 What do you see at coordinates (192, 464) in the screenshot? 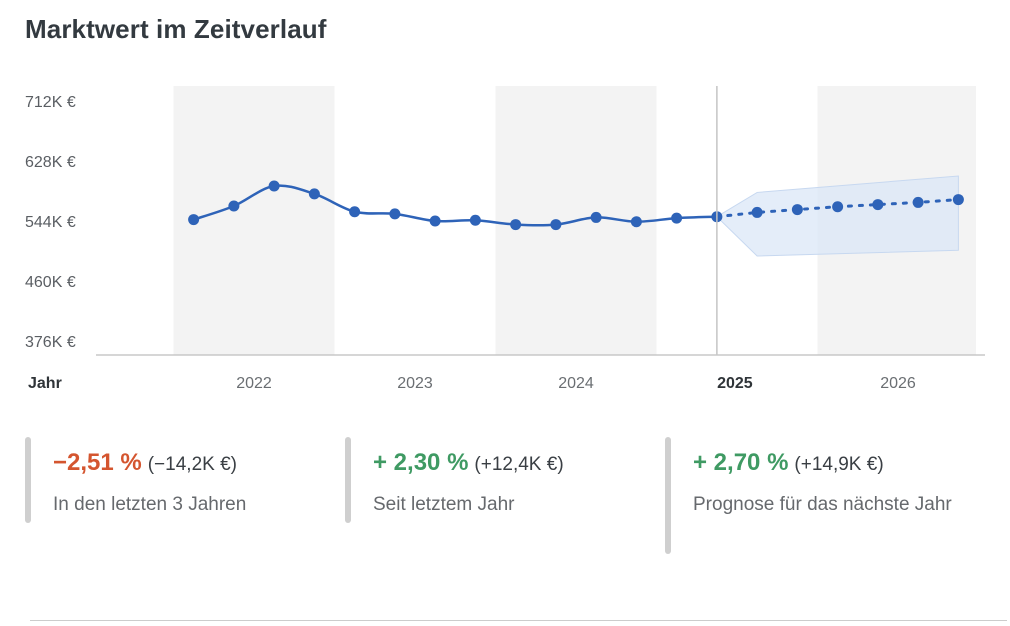
I see `stat-absolute: (−14,2K €)` at bounding box center [192, 464].